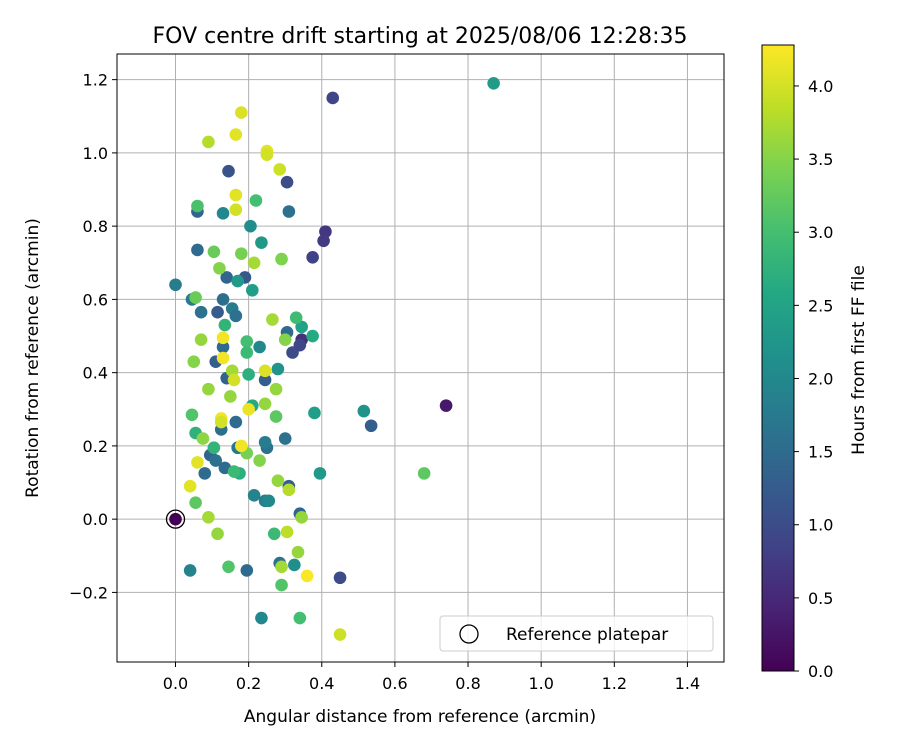  What do you see at coordinates (820, 525) in the screenshot?
I see `colorbar-tick-label: 1.0` at bounding box center [820, 525].